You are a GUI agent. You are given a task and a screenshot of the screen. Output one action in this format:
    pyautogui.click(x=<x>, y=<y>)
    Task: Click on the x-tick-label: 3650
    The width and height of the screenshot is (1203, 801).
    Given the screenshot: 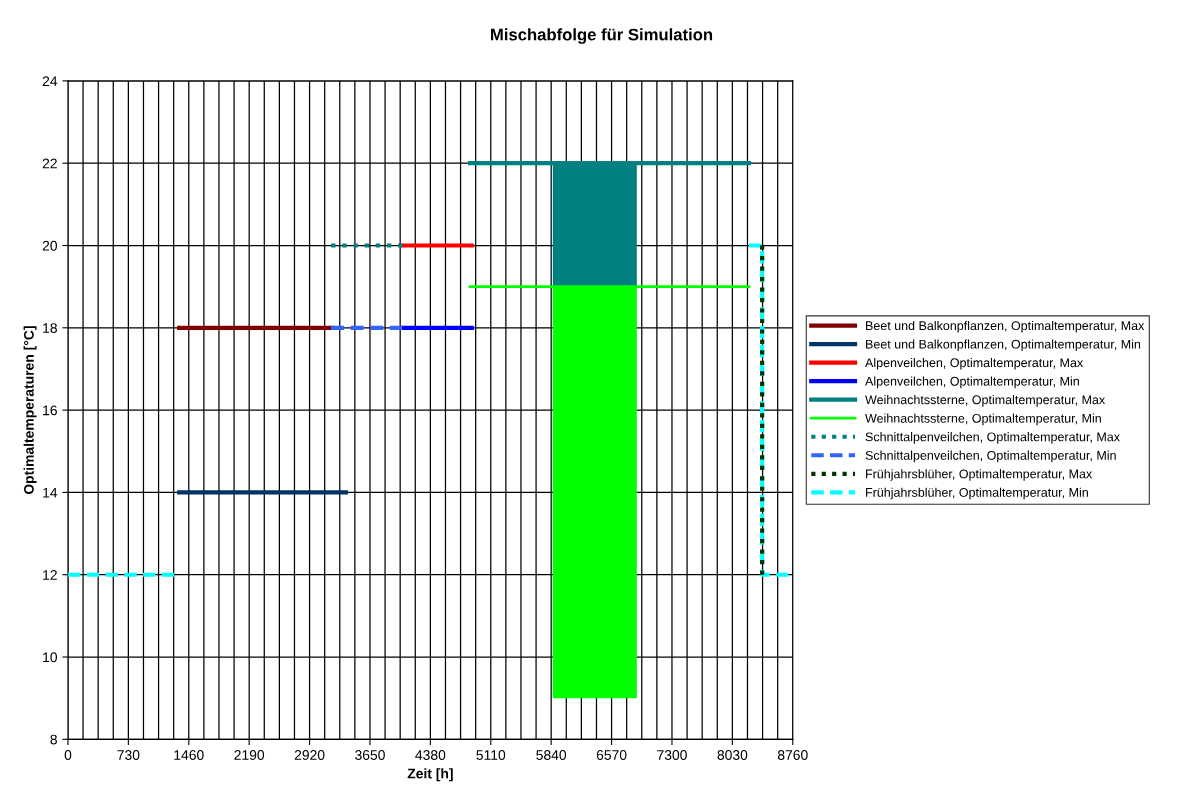 What is the action you would take?
    pyautogui.click(x=370, y=755)
    